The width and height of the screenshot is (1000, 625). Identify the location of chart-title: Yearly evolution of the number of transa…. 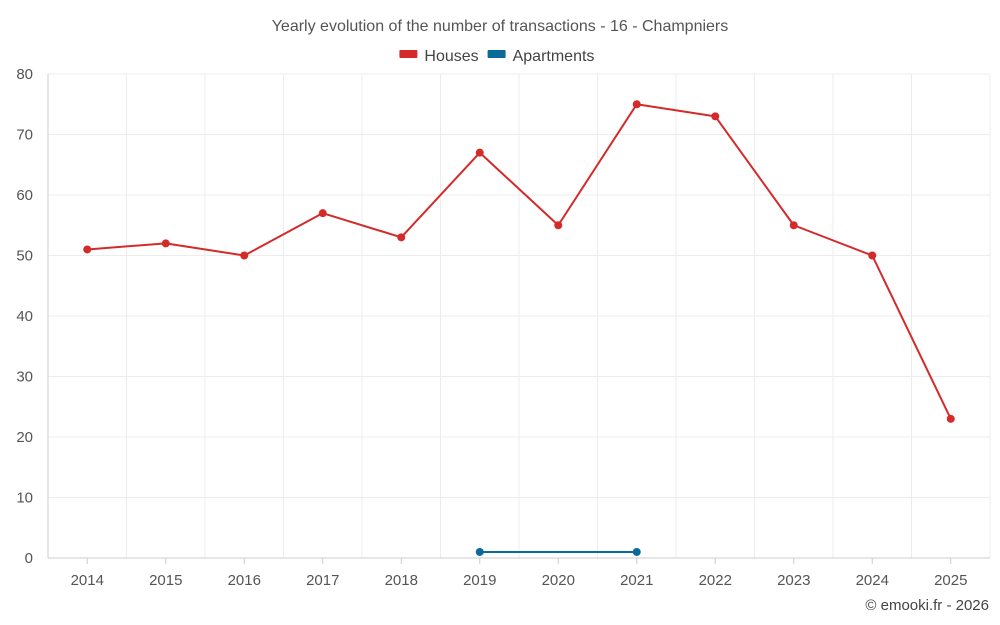
(500, 26).